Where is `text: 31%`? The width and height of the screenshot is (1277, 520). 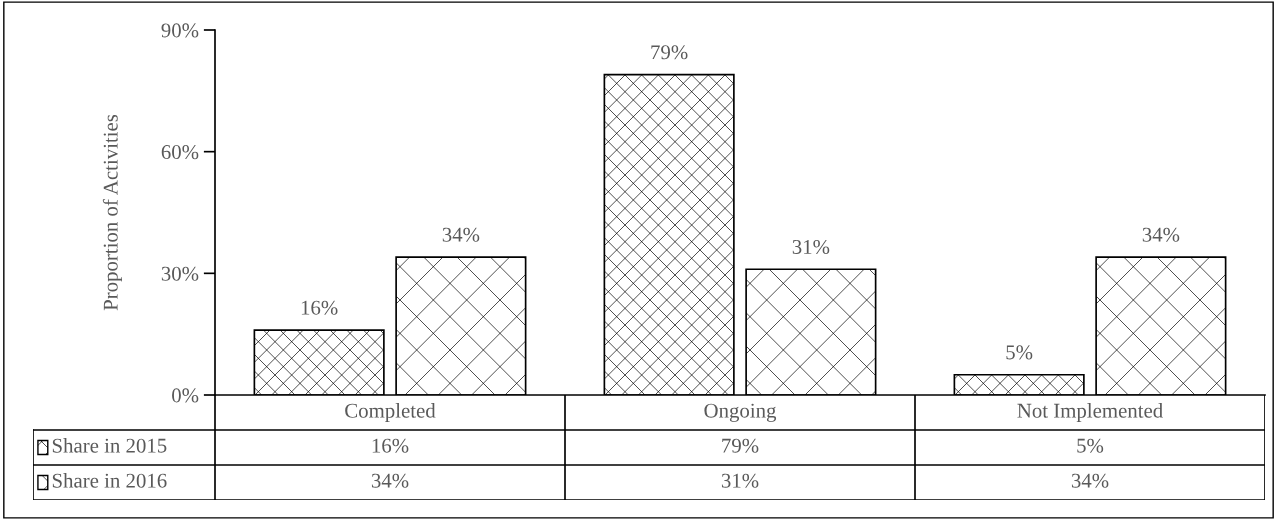 text: 31% is located at coordinates (811, 246).